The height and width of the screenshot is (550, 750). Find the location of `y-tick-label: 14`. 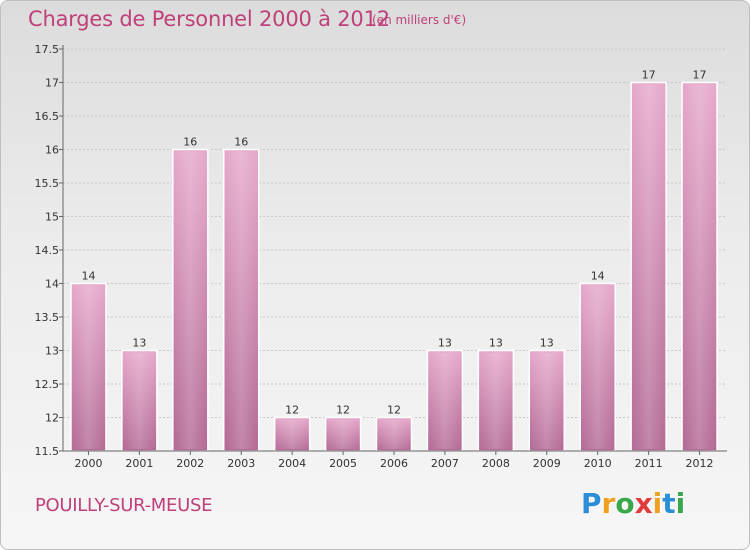

y-tick-label: 14 is located at coordinates (52, 284).